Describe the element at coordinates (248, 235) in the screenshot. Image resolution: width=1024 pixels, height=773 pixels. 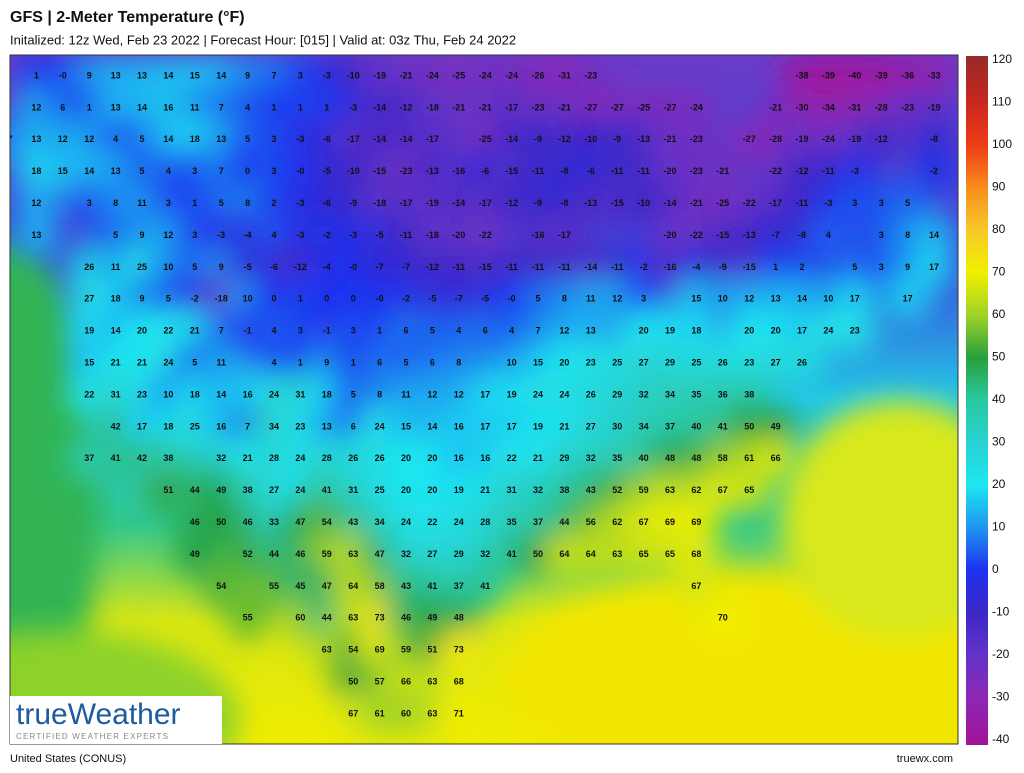
I see `station-temperature: -4` at that location.